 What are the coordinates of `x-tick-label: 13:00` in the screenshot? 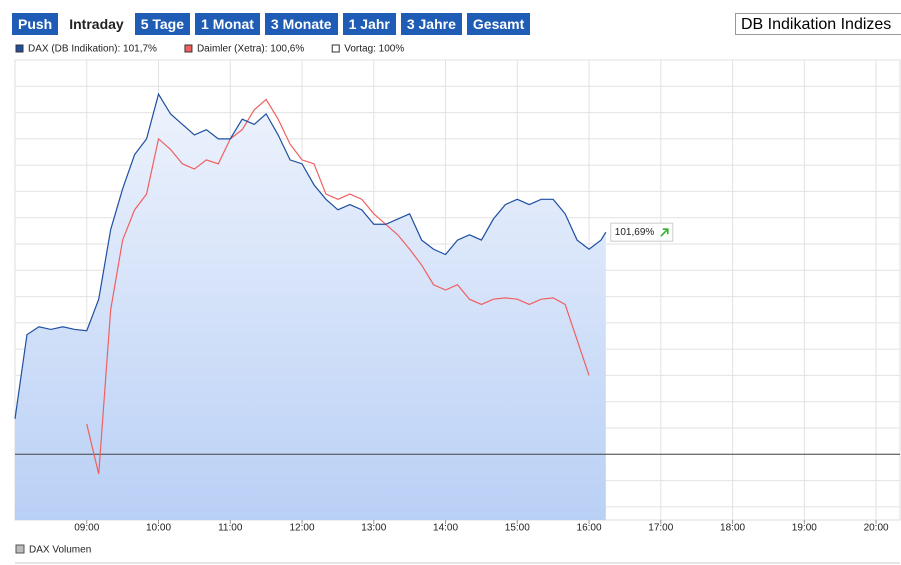 It's located at (373, 528).